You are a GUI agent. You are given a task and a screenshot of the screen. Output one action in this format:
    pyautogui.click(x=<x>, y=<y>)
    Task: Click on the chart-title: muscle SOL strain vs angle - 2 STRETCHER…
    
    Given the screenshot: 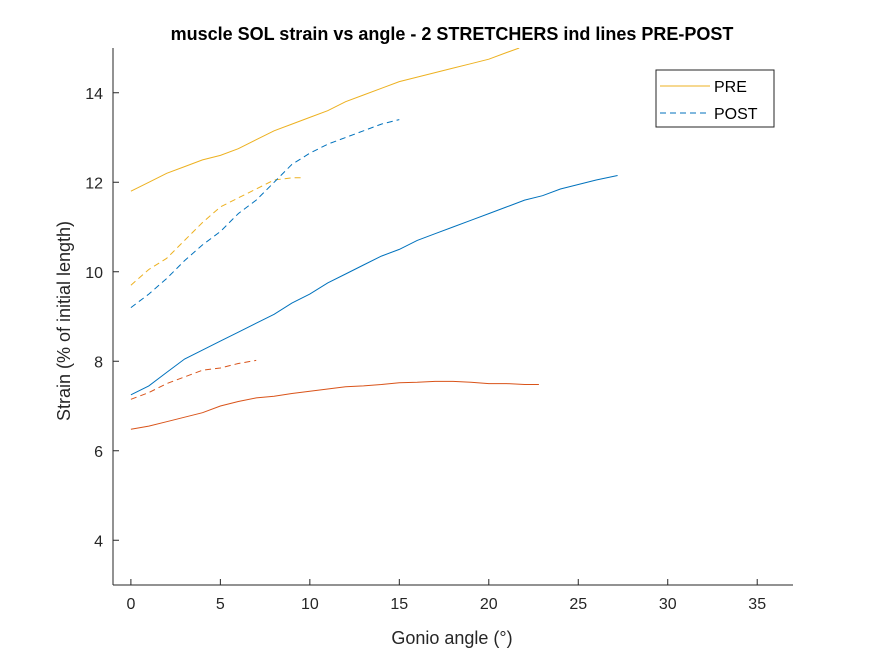 What is the action you would take?
    pyautogui.click(x=452, y=34)
    